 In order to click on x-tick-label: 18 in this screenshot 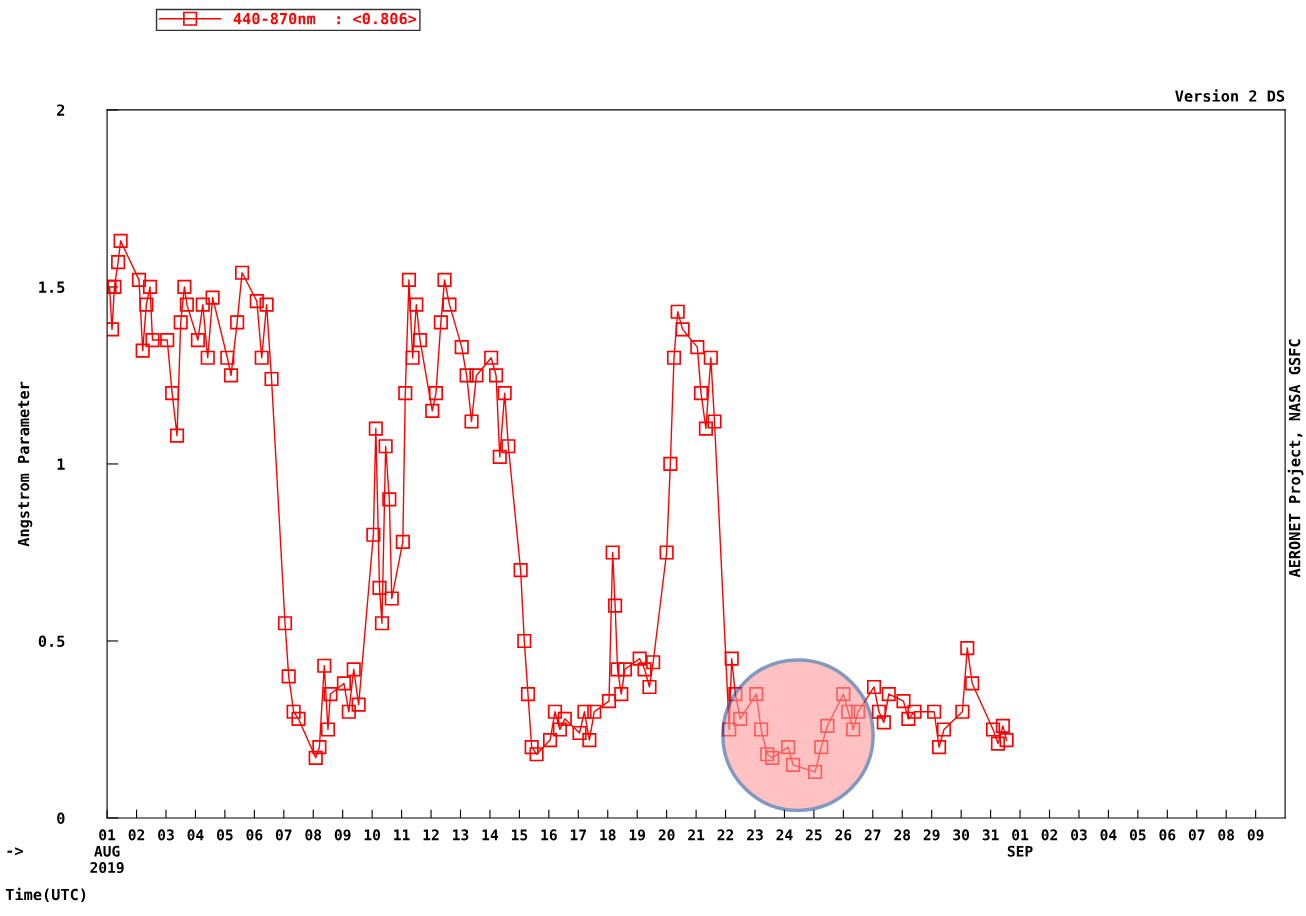, I will do `click(608, 835)`.